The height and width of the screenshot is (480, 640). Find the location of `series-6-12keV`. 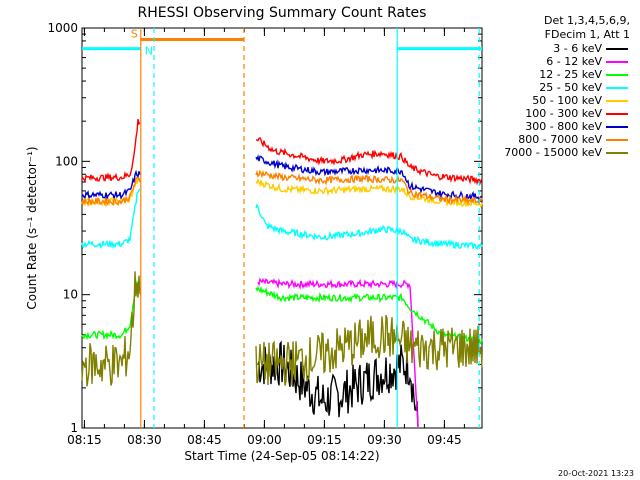

series-6-12keV is located at coordinates (338, 352).